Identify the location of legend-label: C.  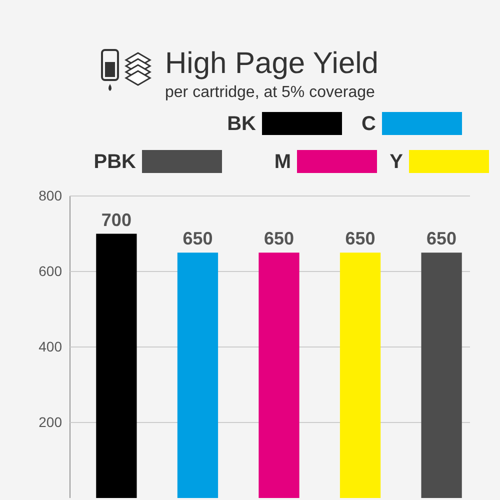
(369, 124).